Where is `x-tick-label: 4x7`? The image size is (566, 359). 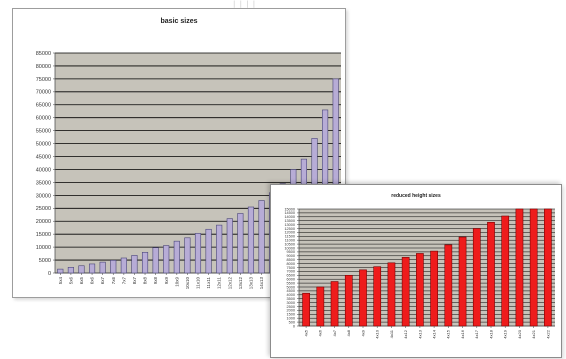 x-tick-label: 4x7 is located at coordinates (334, 332).